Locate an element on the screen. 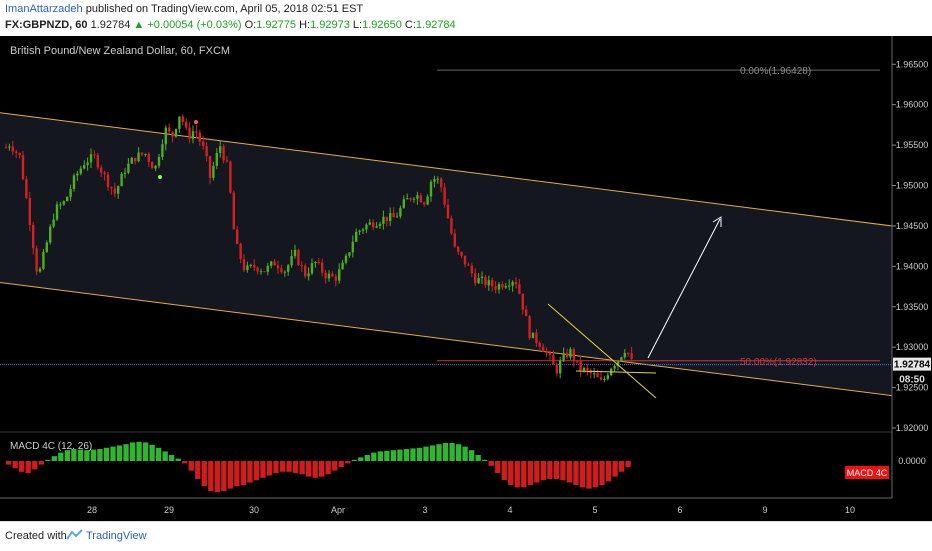  high-label: H: is located at coordinates (305, 25).